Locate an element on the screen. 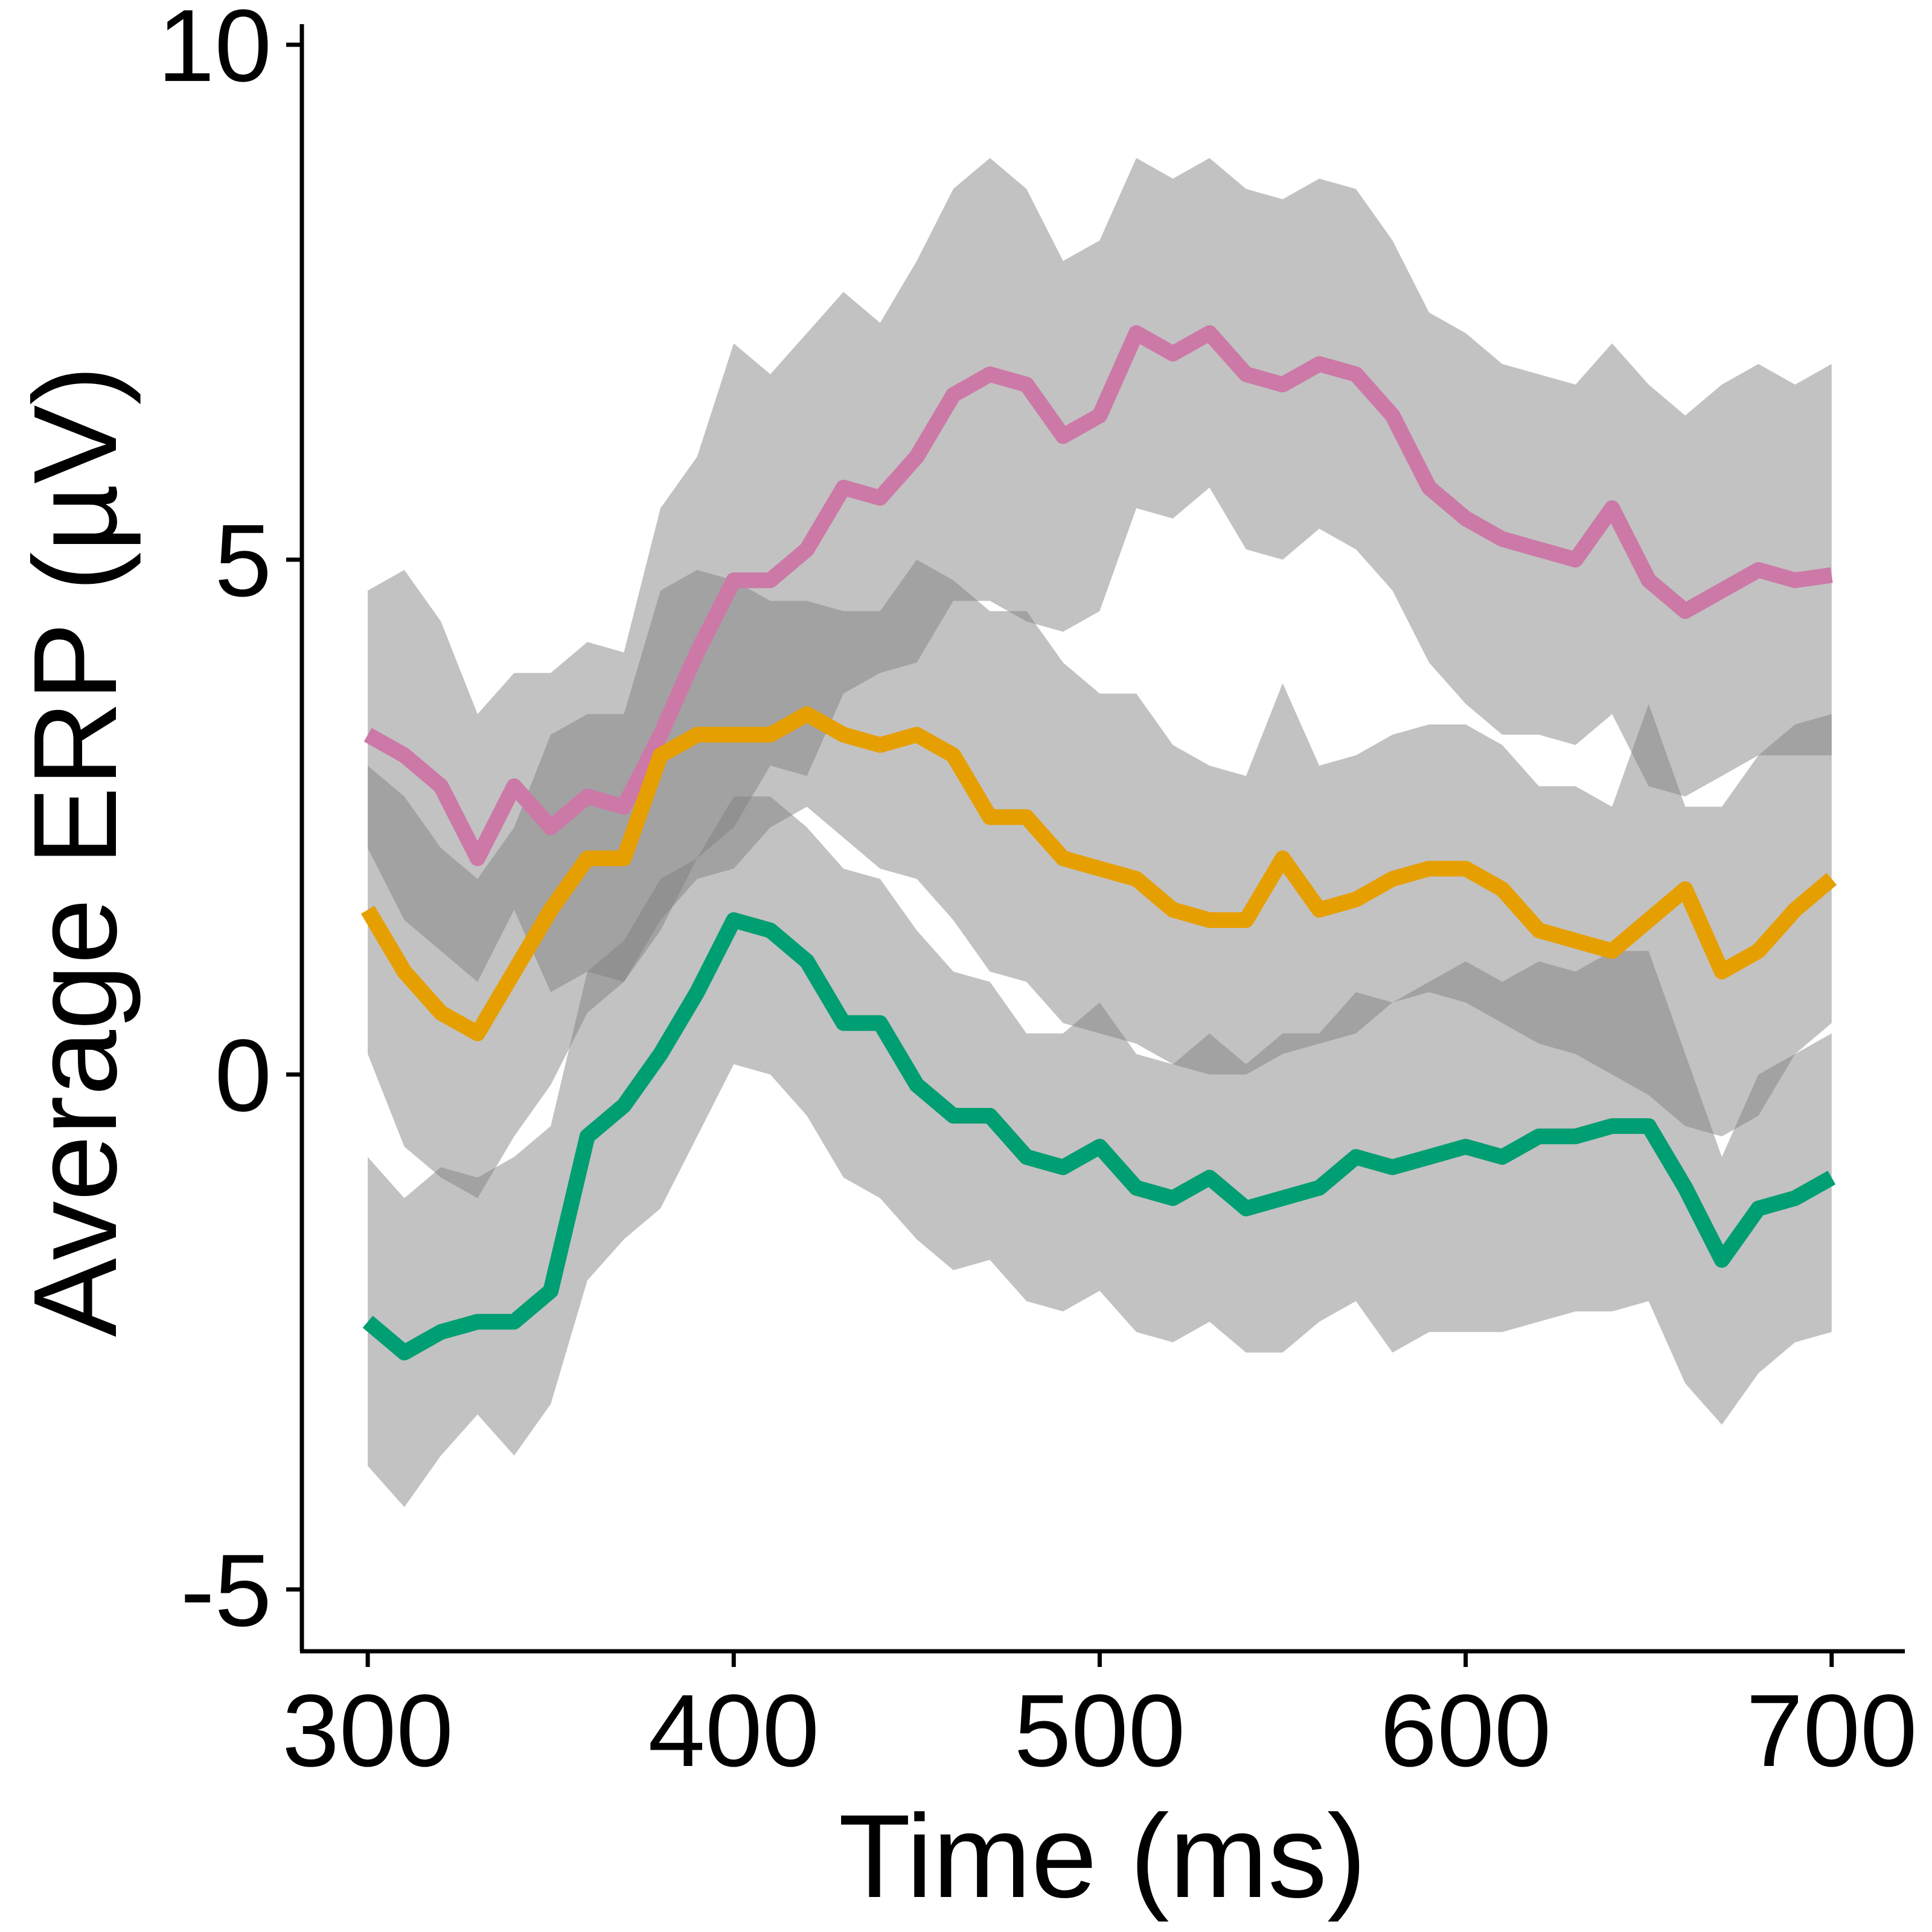  x-tick-label: 500 is located at coordinates (1100, 1731).